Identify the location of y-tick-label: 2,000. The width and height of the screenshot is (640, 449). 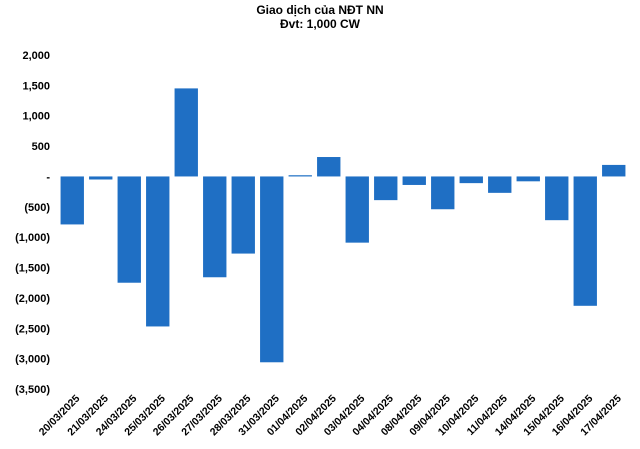
(36, 56).